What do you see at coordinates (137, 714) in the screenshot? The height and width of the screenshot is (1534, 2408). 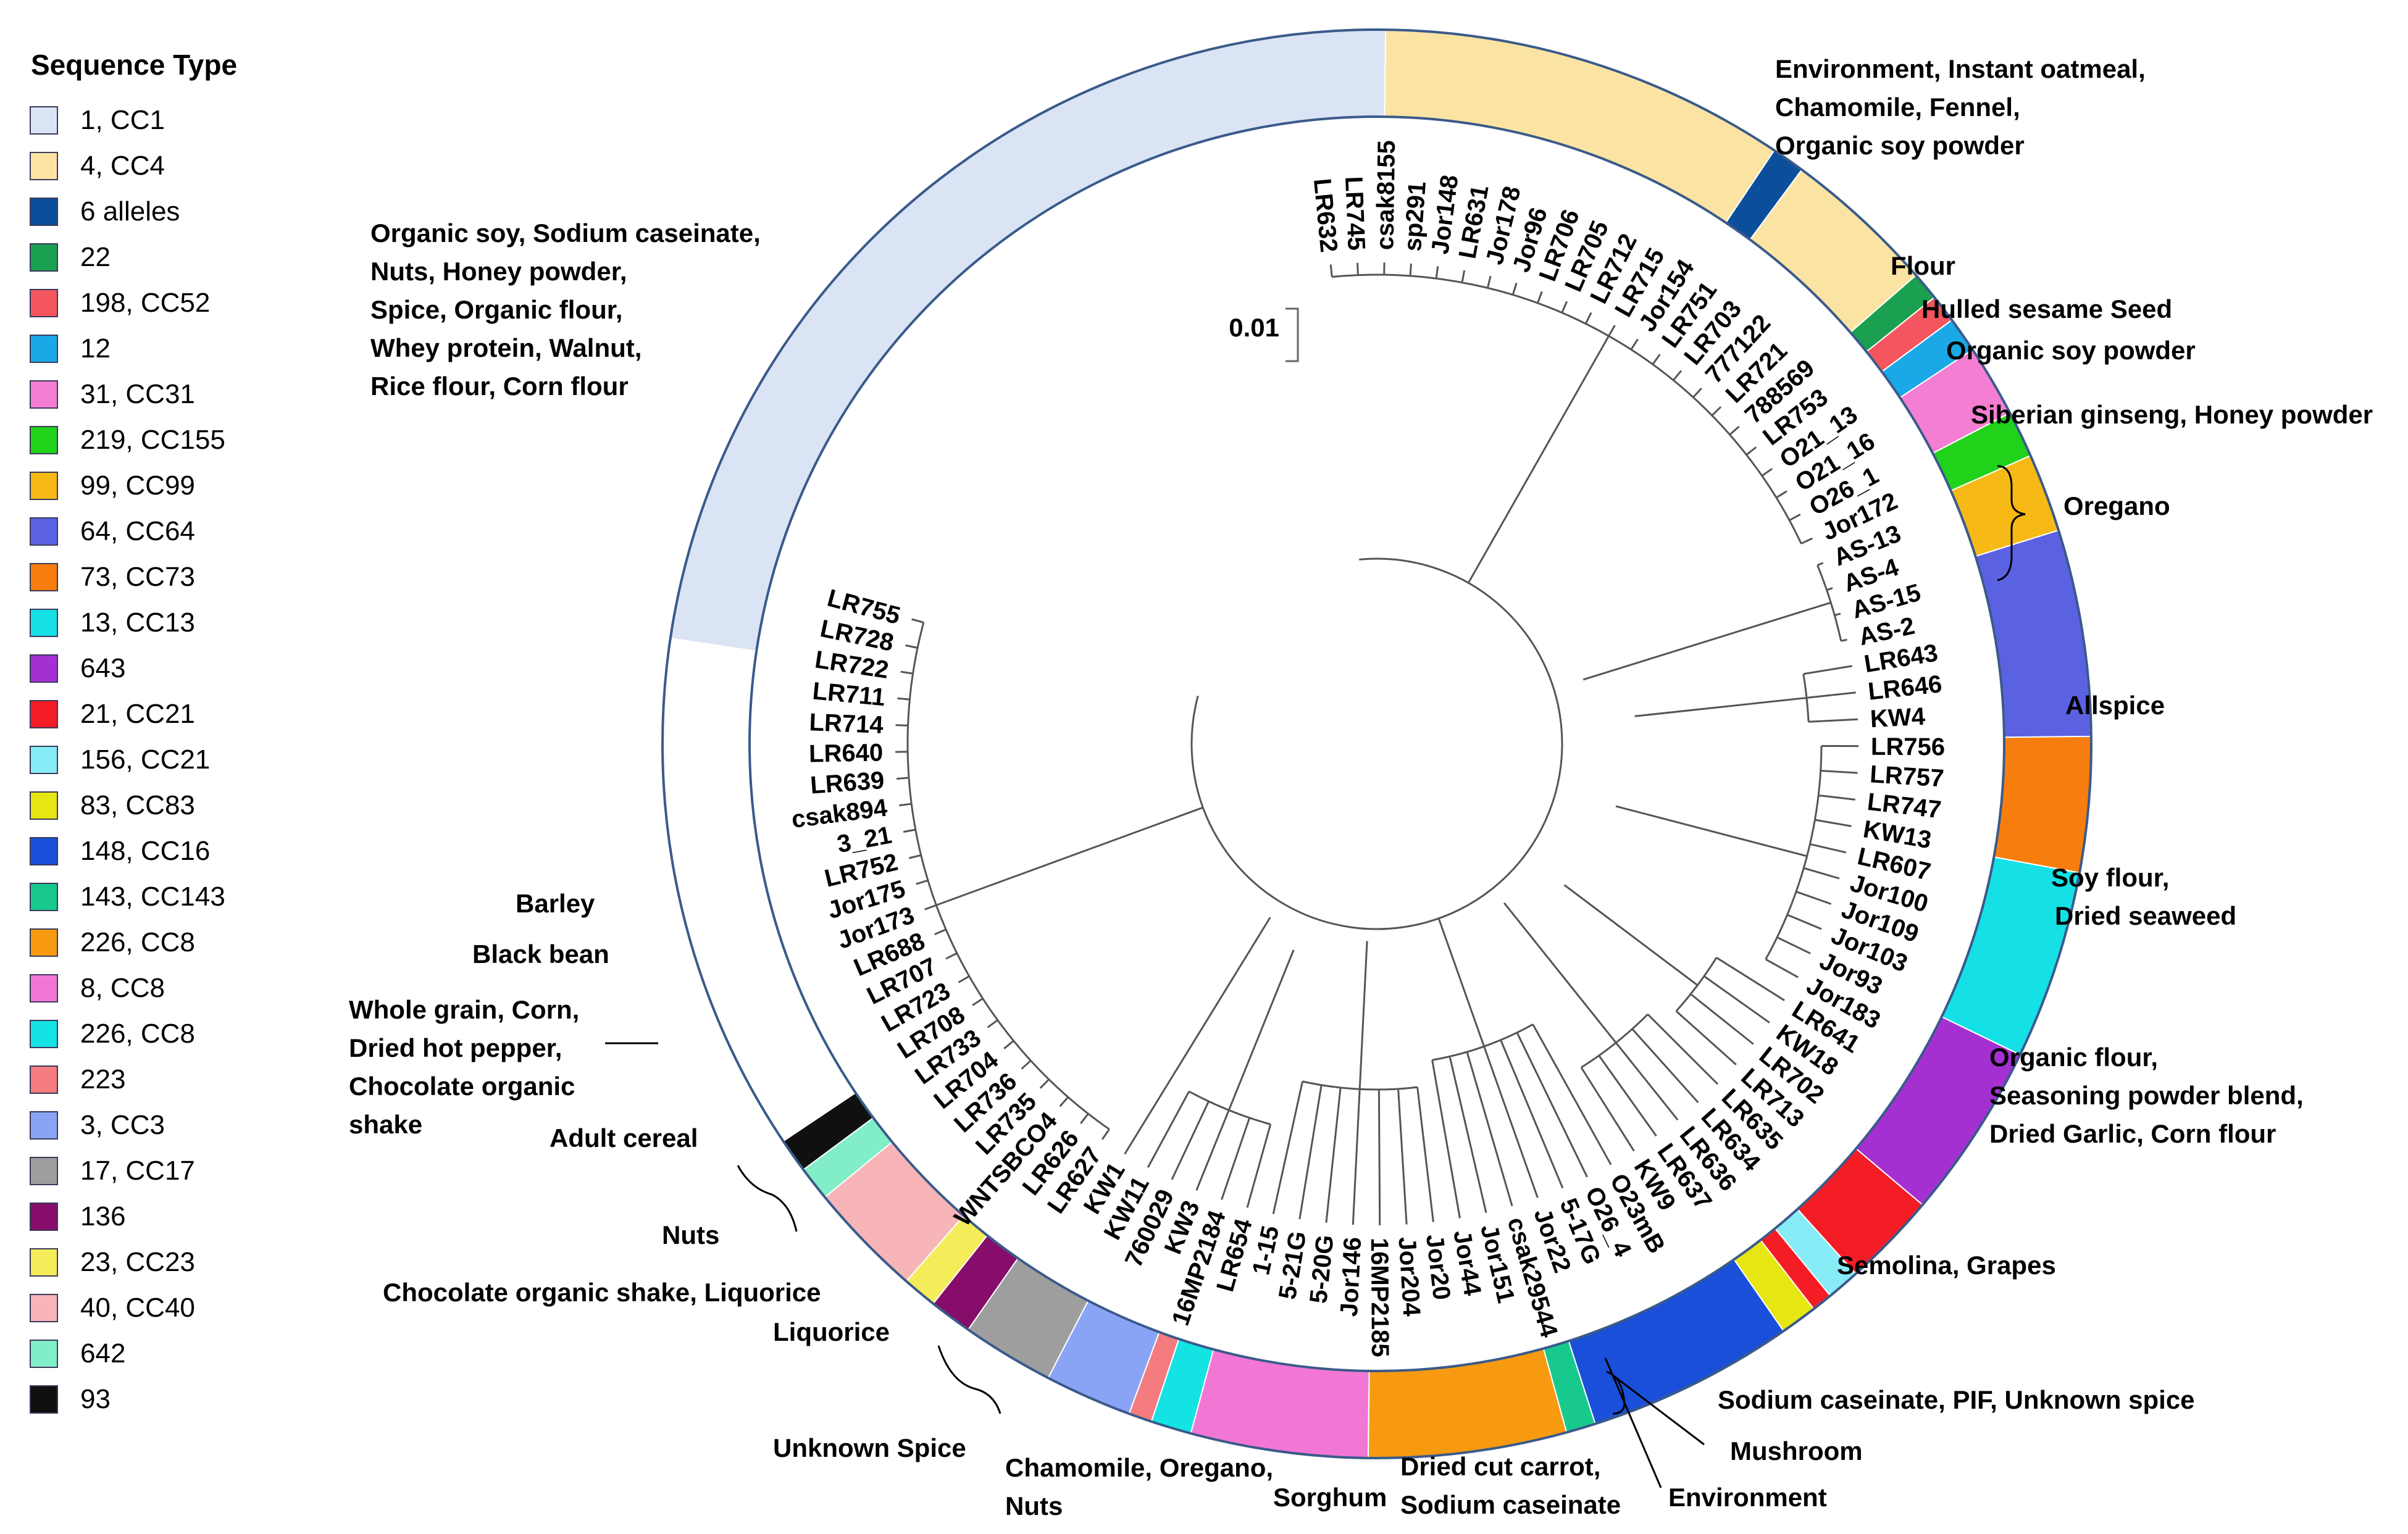 I see `legend-label: 21, CC21` at bounding box center [137, 714].